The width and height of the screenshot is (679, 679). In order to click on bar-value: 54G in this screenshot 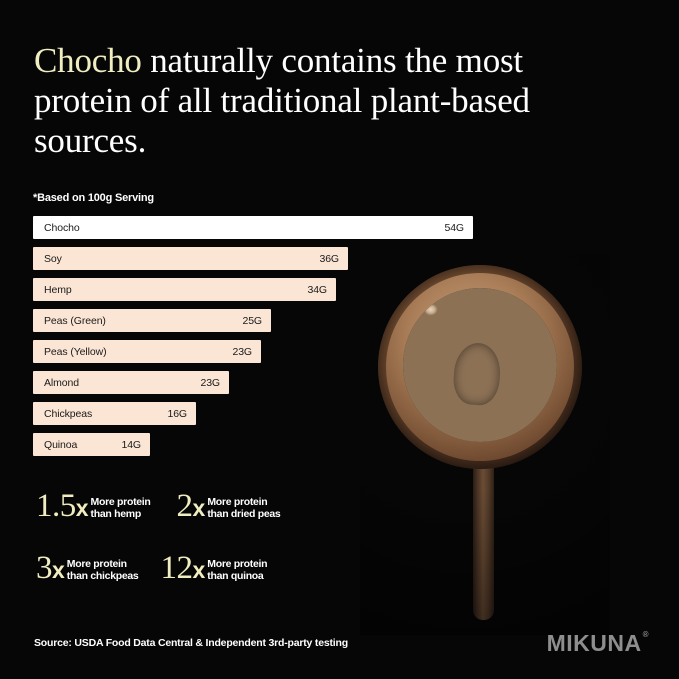, I will do `click(454, 227)`.